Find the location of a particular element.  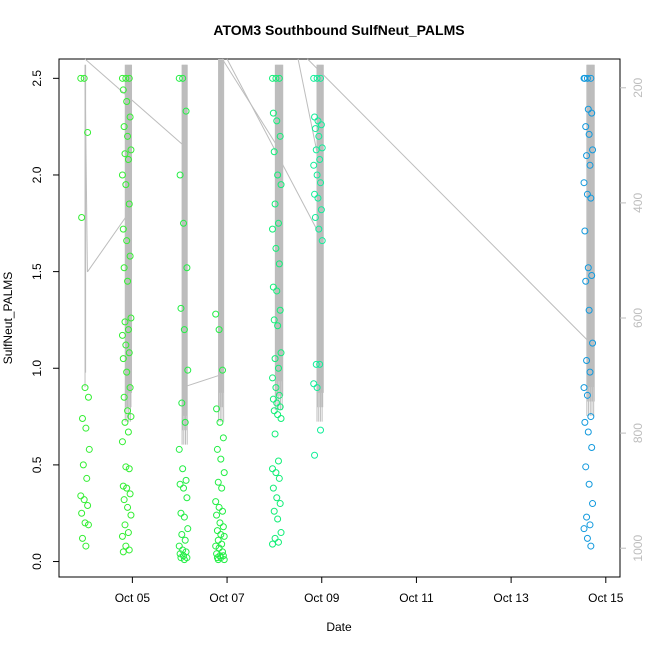

x-tick-label: Oct 15 is located at coordinates (606, 598).